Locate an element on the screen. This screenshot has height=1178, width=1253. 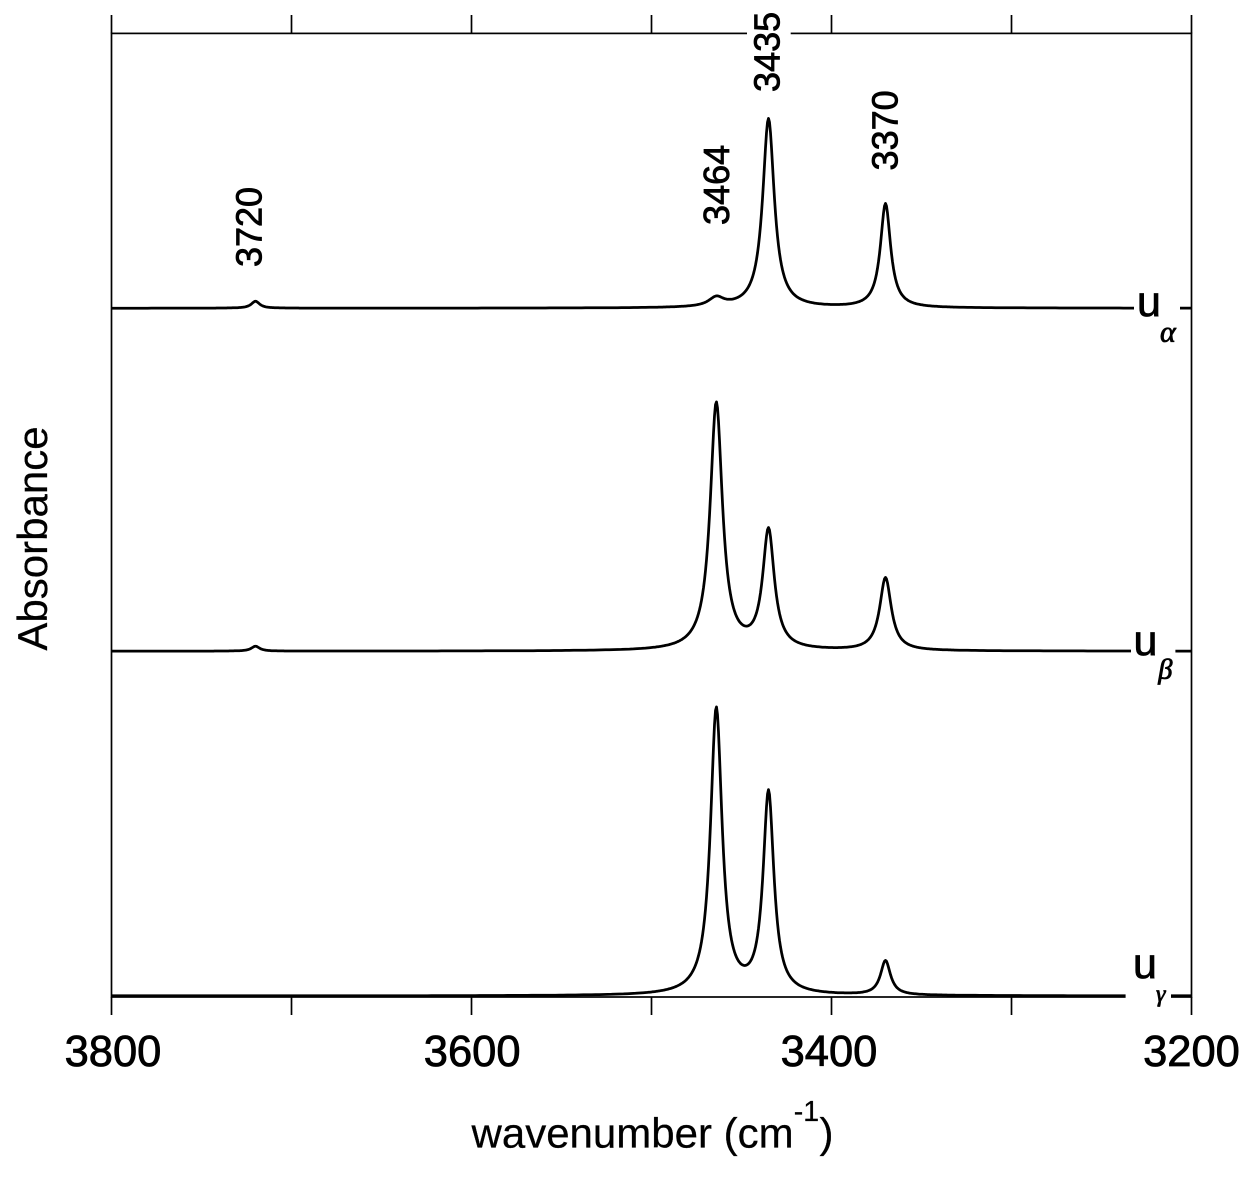
svg-text: 3400 is located at coordinates (829, 1052).